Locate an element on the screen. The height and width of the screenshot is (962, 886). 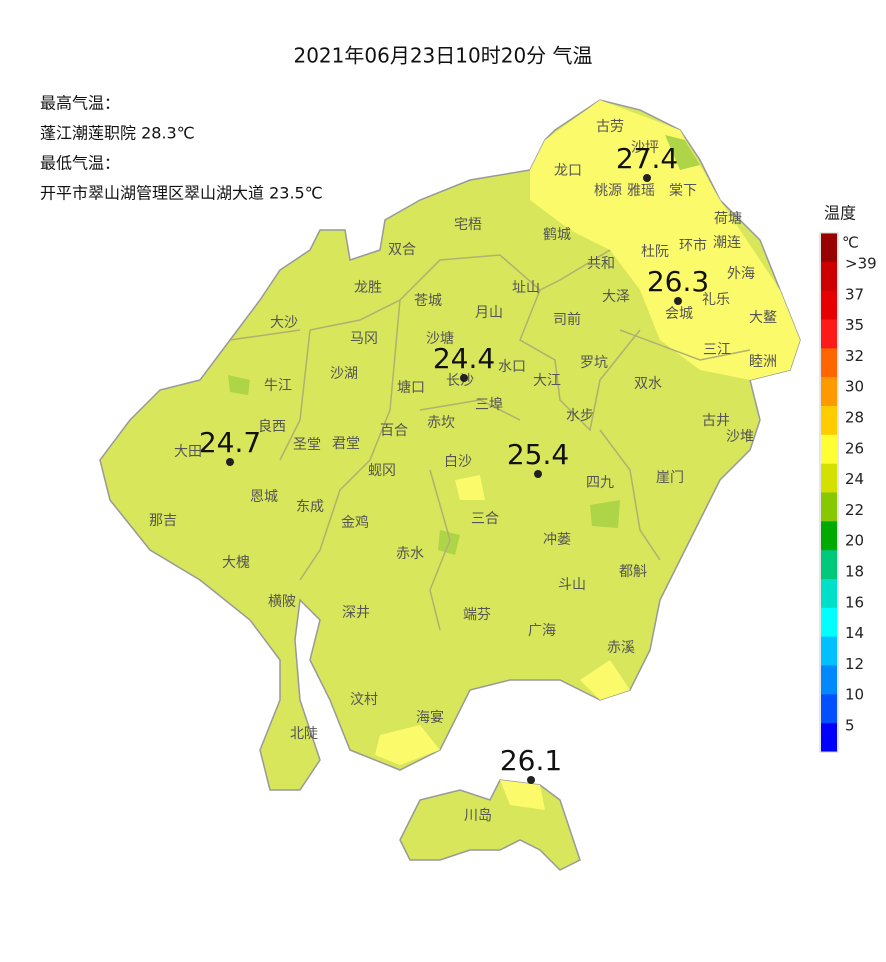
town-label: 端芬 is located at coordinates (477, 615).